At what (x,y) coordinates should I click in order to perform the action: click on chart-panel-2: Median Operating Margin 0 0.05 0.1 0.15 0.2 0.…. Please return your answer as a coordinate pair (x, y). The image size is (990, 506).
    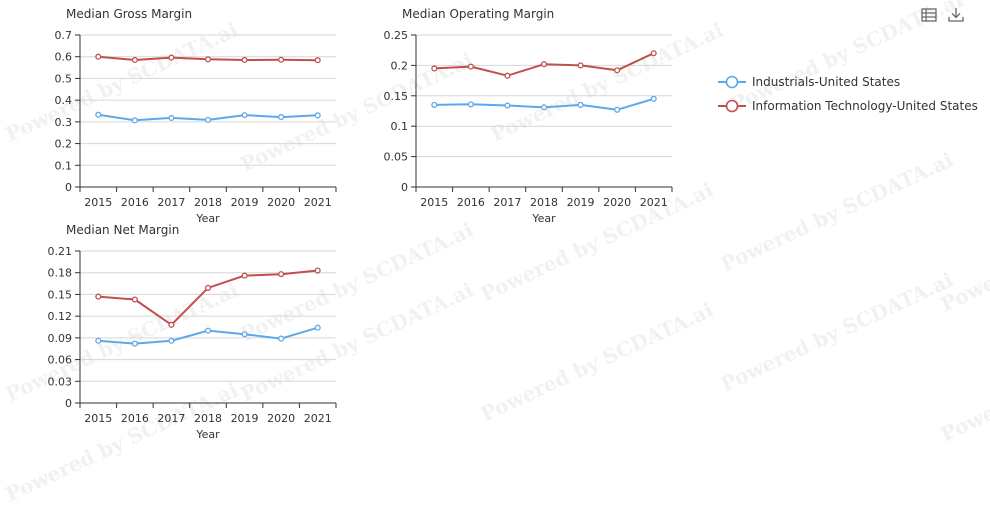
    Looking at the image, I should click on (528, 116).